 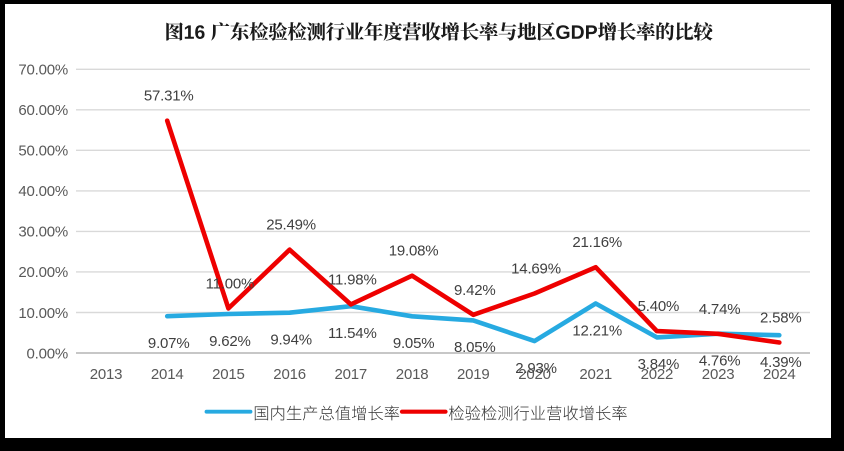 I want to click on svg-text: 2020, so click(x=534, y=374).